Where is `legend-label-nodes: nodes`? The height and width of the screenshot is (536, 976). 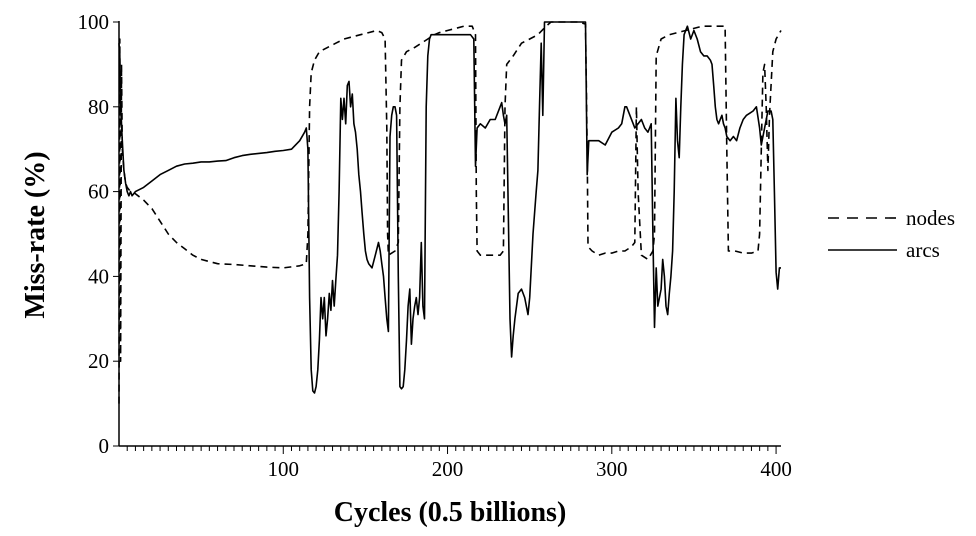 legend-label-nodes: nodes is located at coordinates (930, 218).